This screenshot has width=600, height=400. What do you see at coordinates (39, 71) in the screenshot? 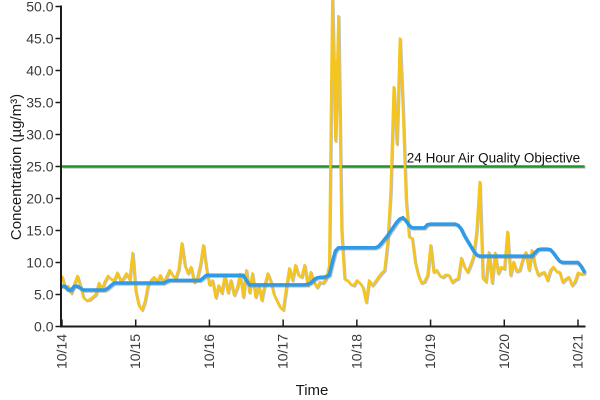
I see `y-tick-label: 40.0` at bounding box center [39, 71].